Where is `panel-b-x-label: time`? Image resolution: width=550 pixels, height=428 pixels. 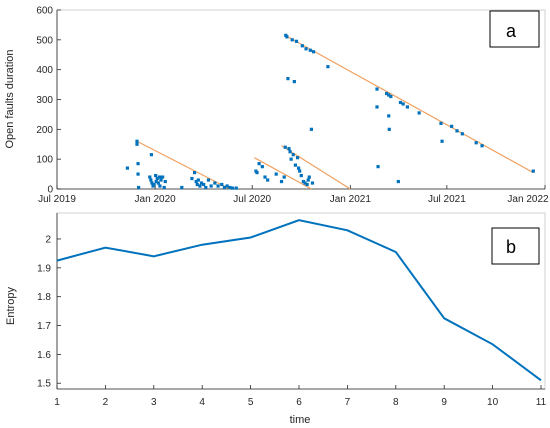 panel-b-x-label: time is located at coordinates (300, 420).